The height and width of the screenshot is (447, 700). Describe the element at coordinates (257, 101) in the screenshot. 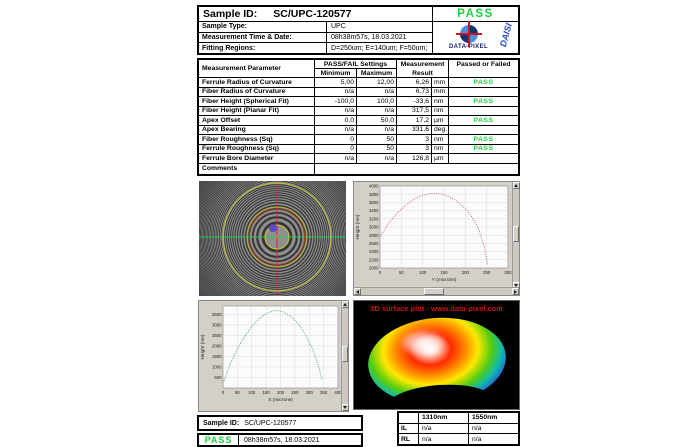

I see `cell-param: Fiber Height (Spherical Fit)` at that location.